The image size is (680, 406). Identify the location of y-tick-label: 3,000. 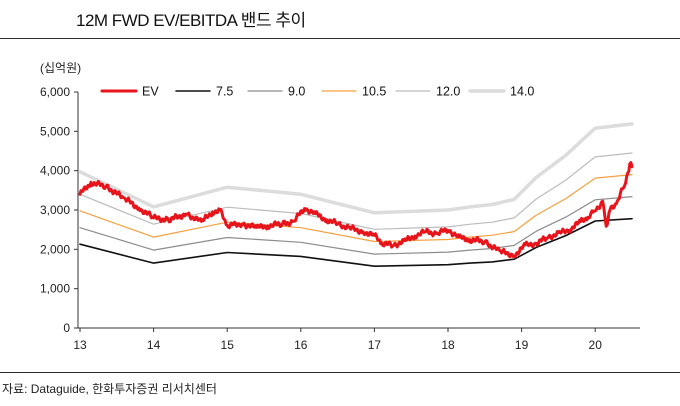
(55, 210).